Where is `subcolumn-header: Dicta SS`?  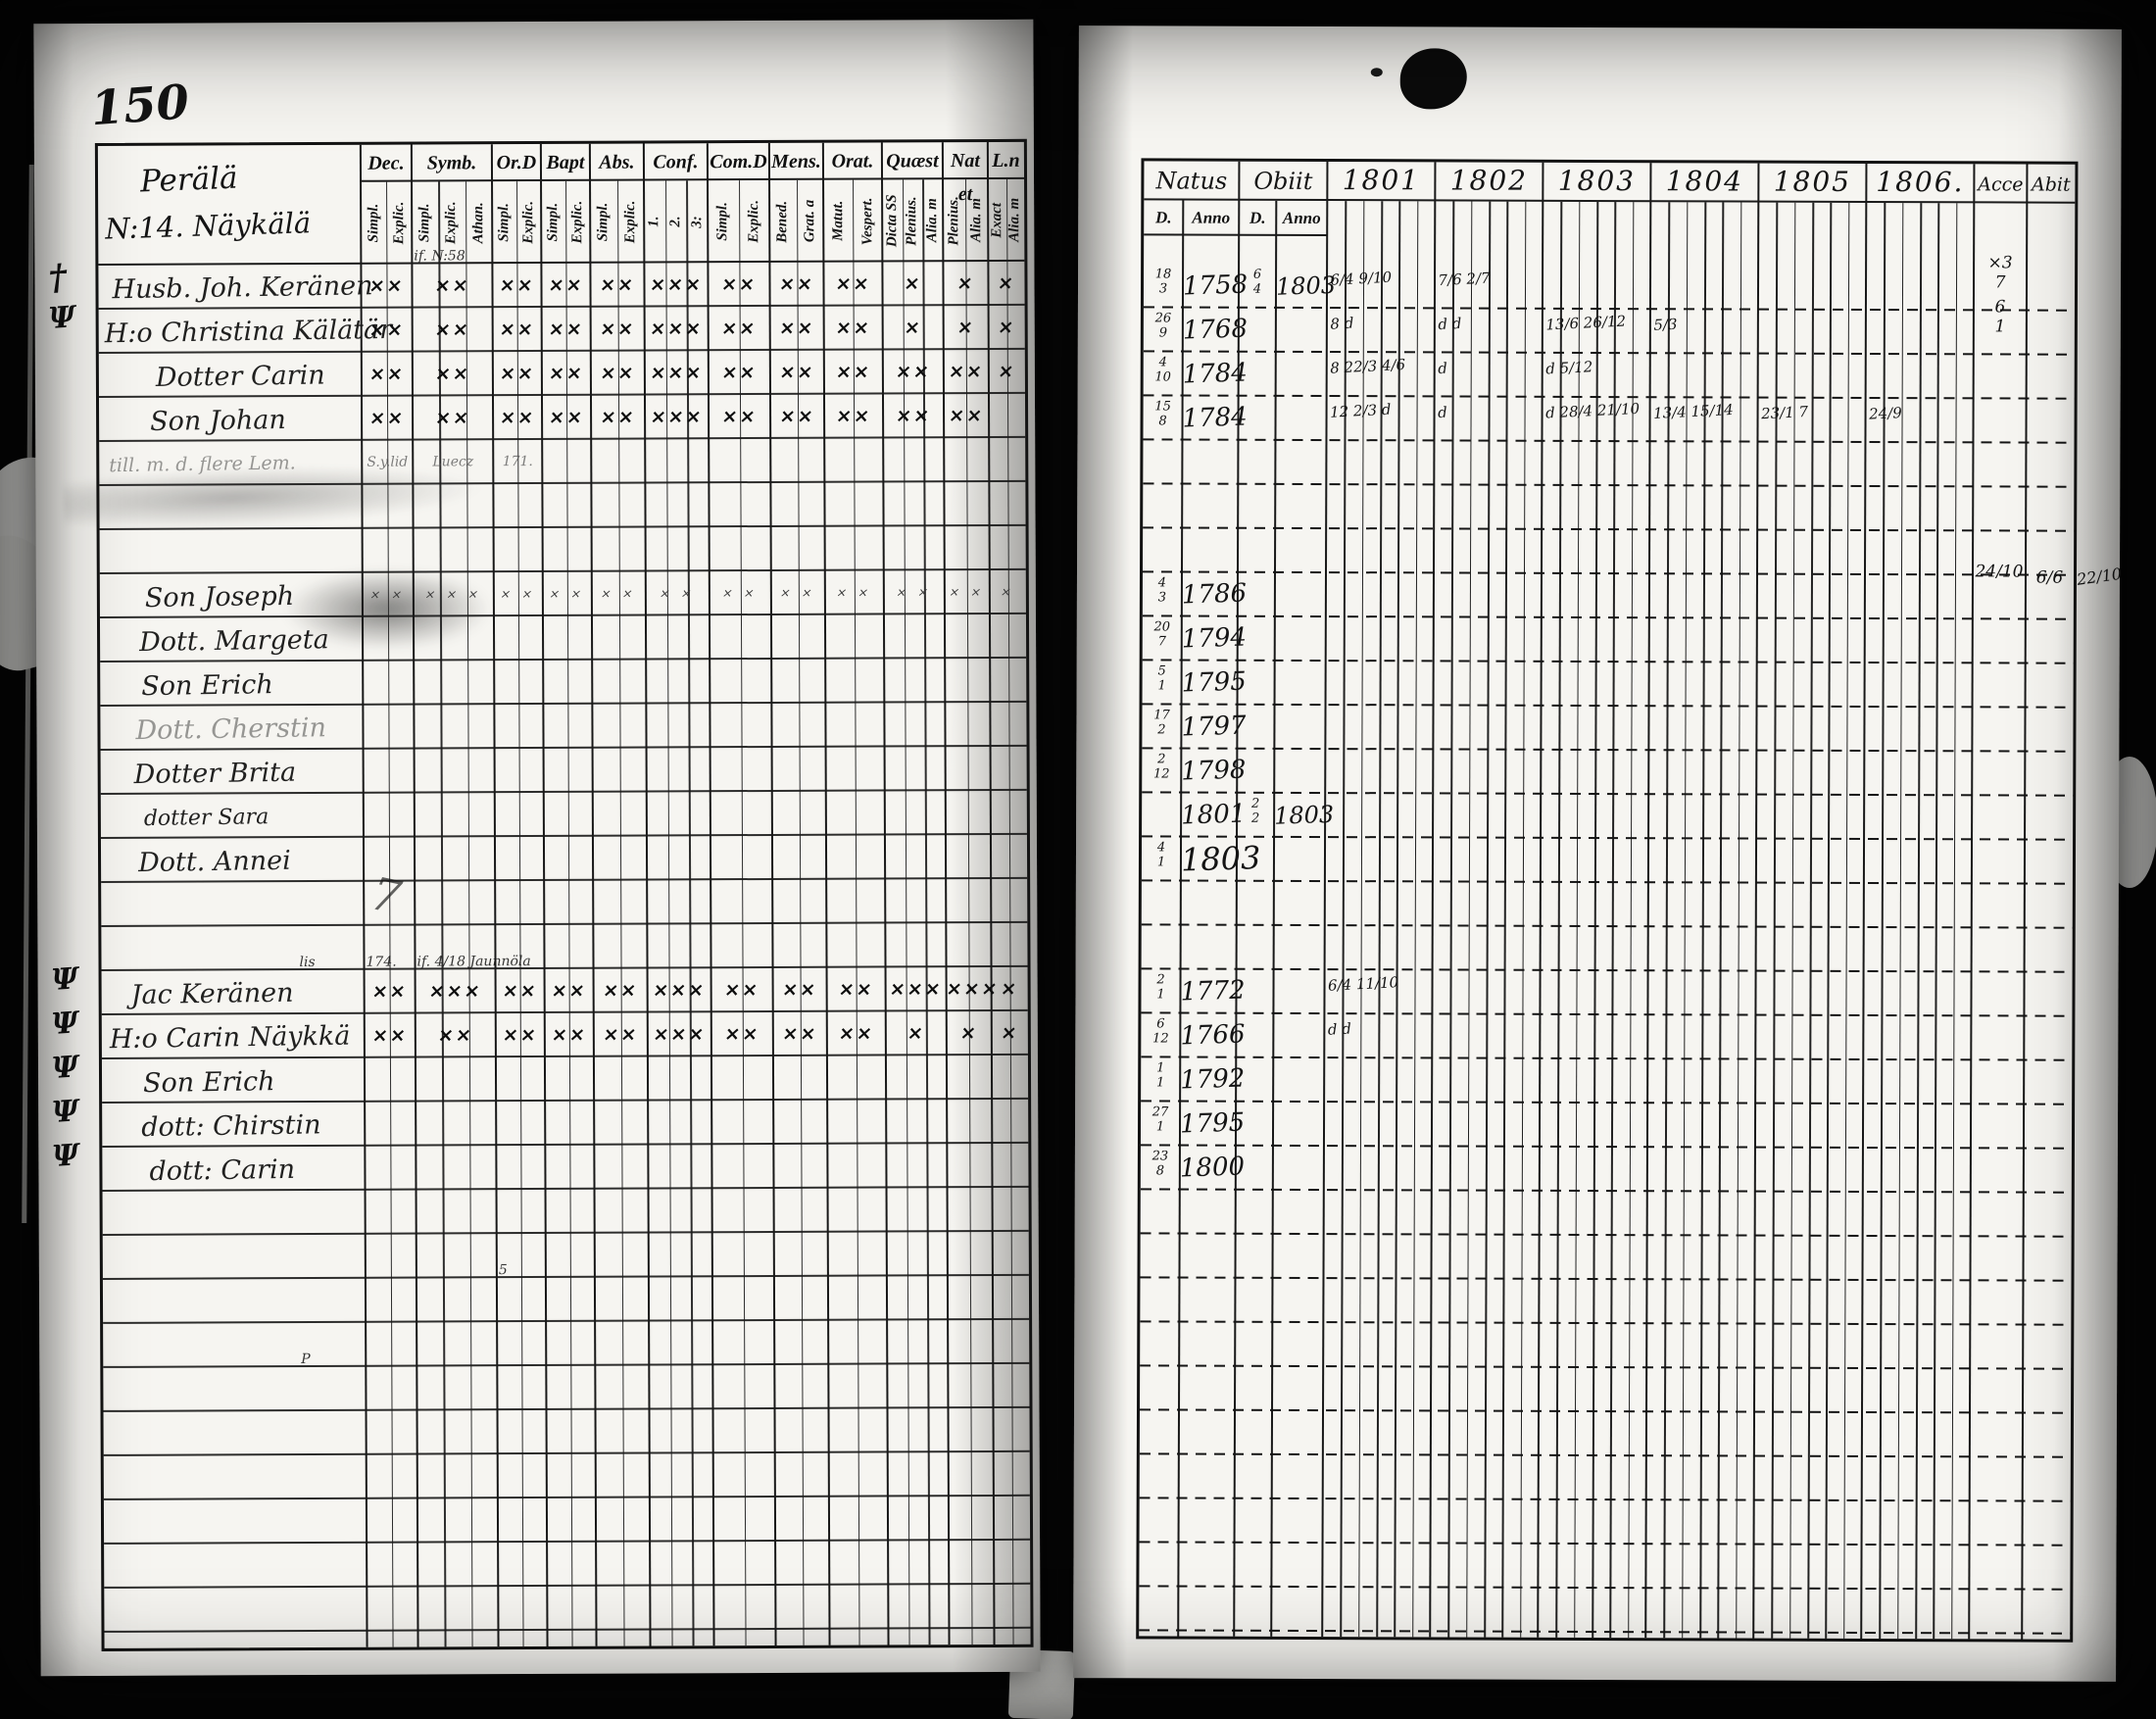 subcolumn-header: Dicta SS is located at coordinates (892, 221).